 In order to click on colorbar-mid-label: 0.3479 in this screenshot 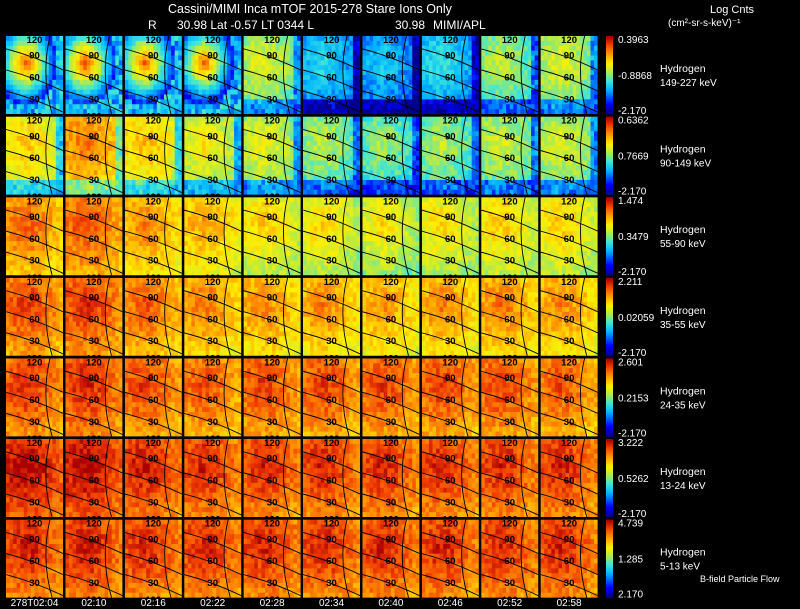, I will do `click(633, 237)`.